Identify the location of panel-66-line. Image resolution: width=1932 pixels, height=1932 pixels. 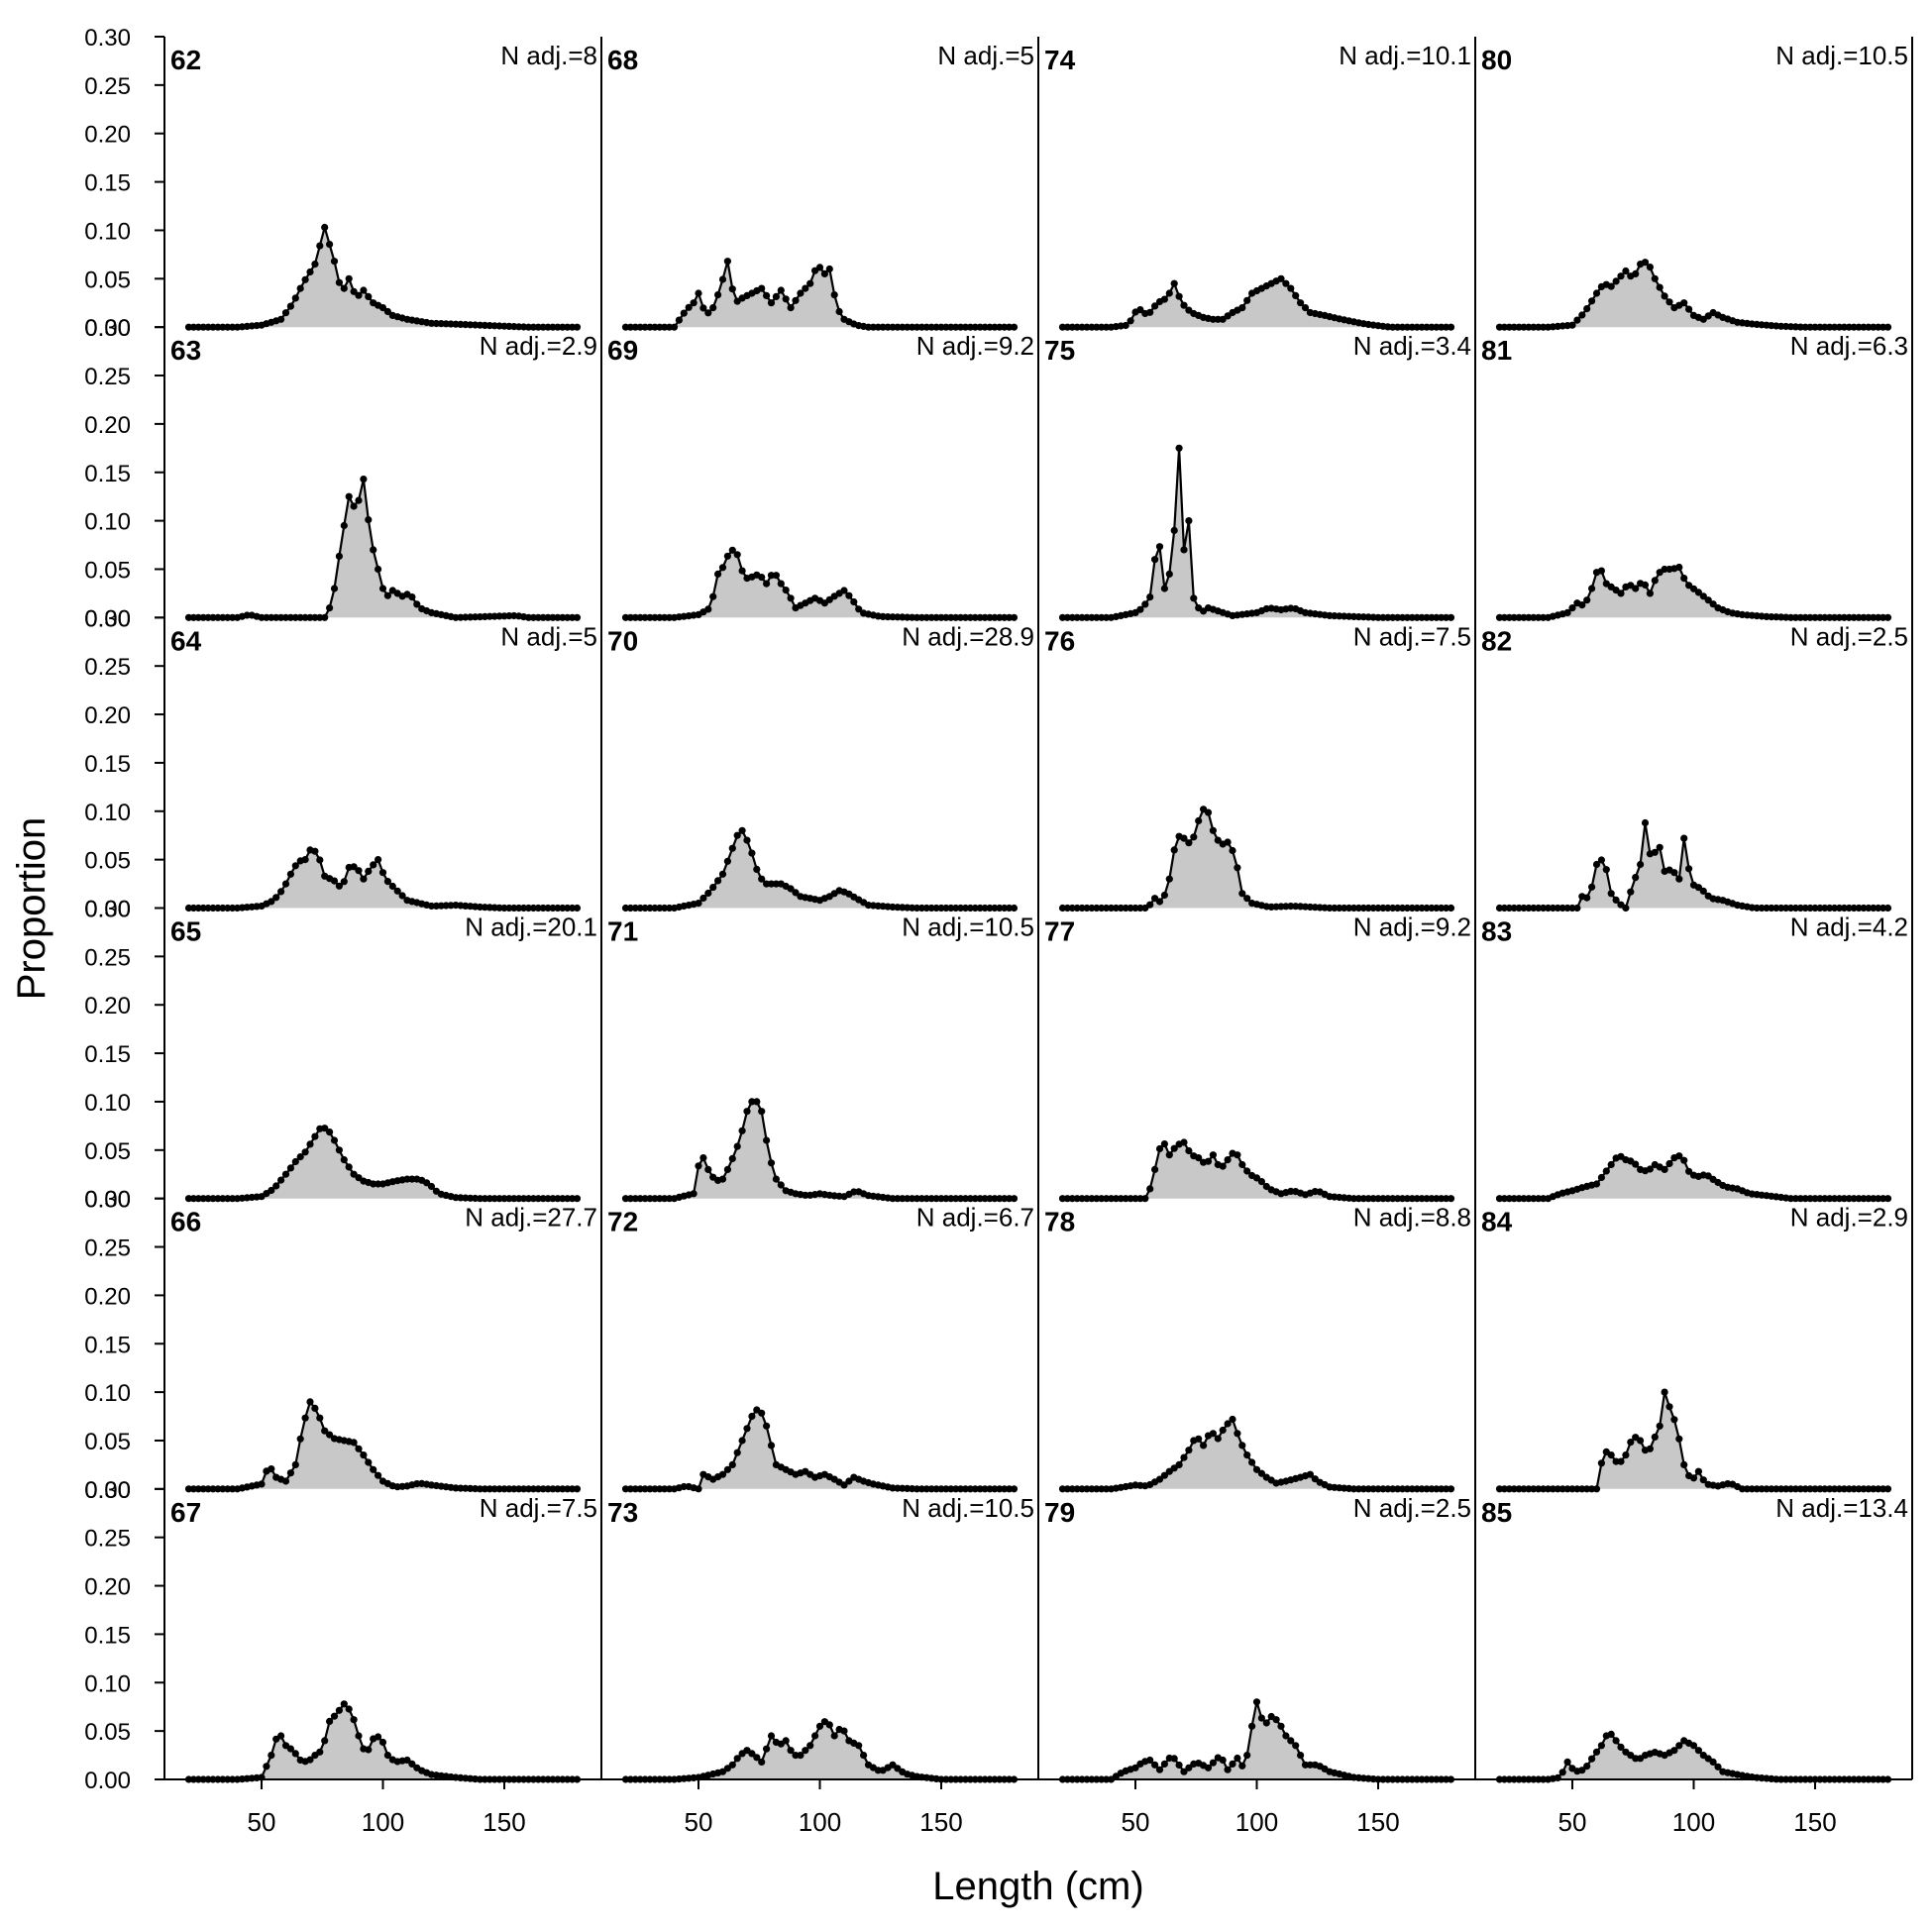
(383, 1444).